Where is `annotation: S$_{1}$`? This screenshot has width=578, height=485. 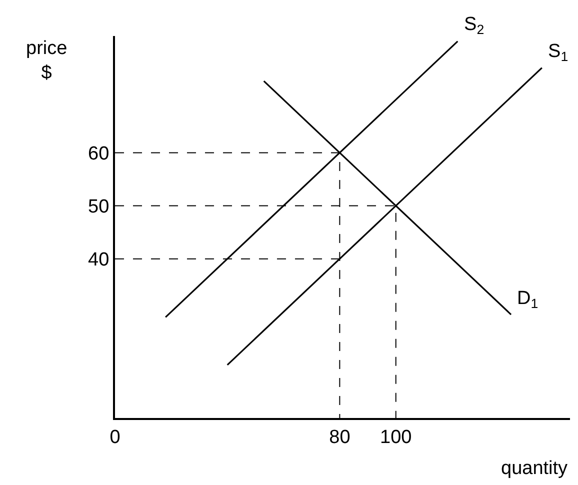
annotation: S$_{1}$ is located at coordinates (558, 52).